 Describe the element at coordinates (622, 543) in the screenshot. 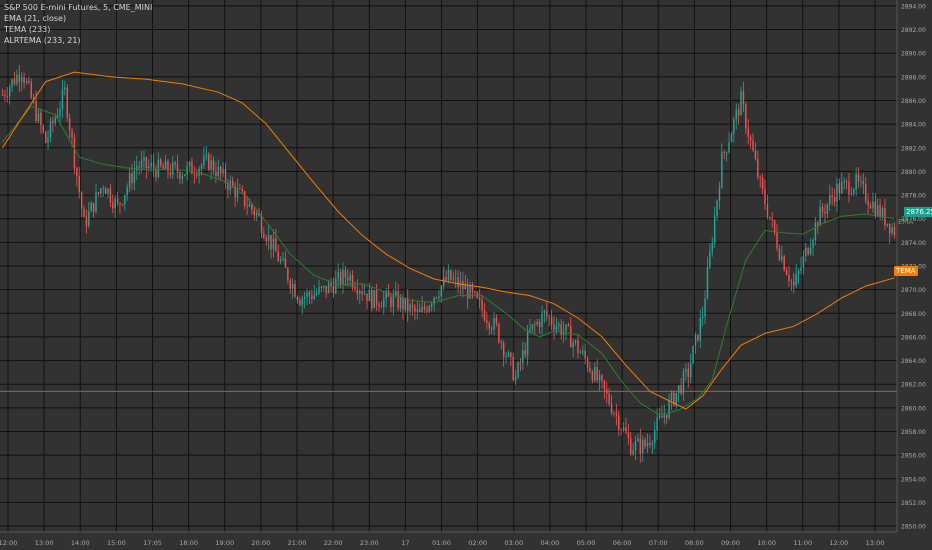

I see `x-tick-label: 06:00` at that location.